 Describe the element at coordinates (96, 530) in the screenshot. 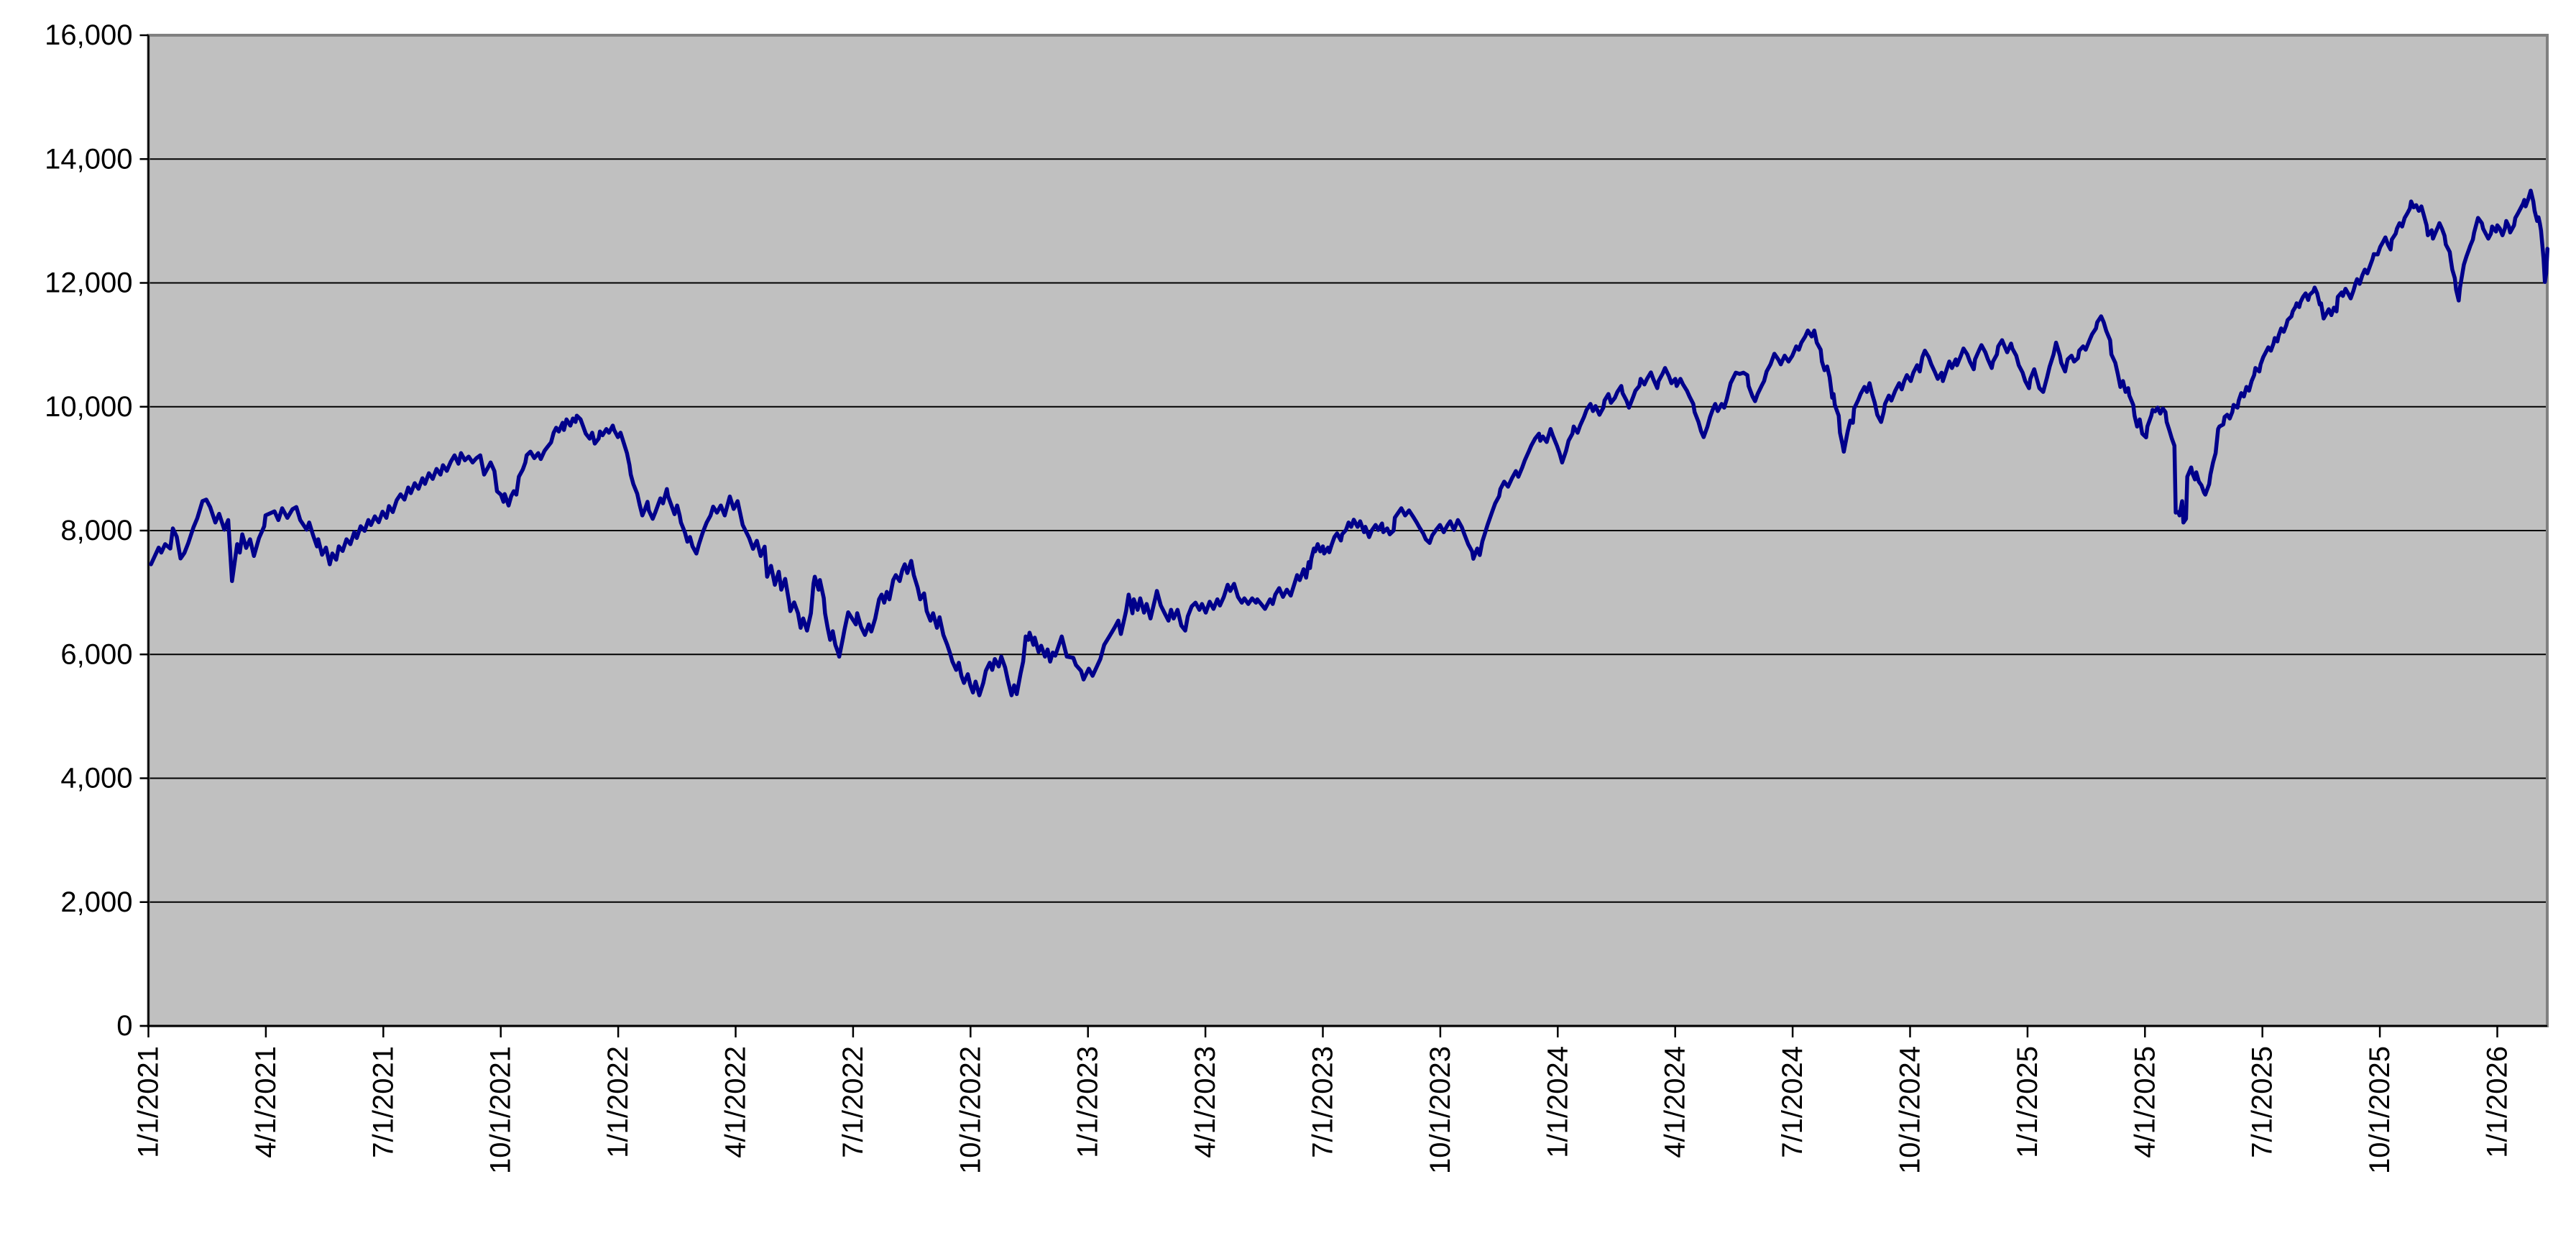

I see `y-tick-label: 8,000` at that location.